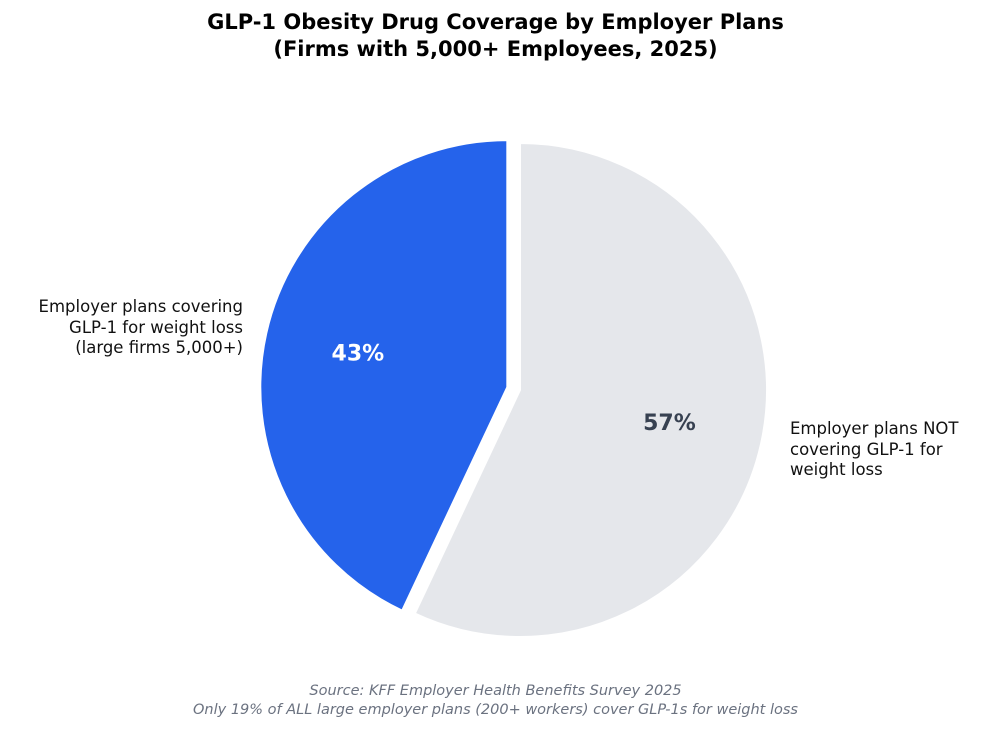 This screenshot has height=732, width=991. Describe the element at coordinates (669, 423) in the screenshot. I see `pie-slice-percent-label: 57%` at that location.